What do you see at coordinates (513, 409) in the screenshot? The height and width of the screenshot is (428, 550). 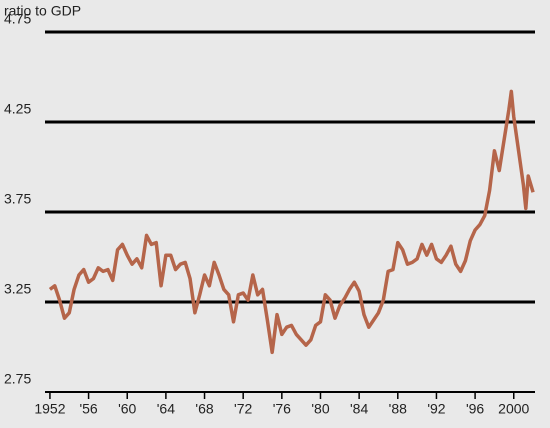 I see `x-tick-label: 2000` at bounding box center [513, 409].